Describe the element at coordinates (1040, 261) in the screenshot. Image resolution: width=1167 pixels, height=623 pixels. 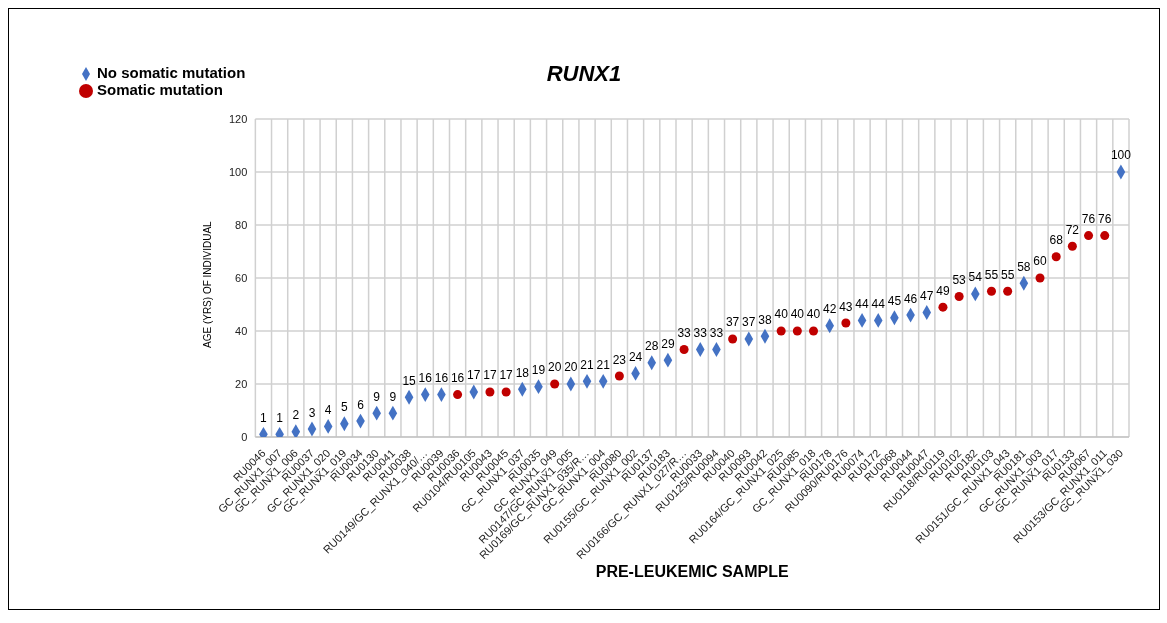
I see `data-label: 60` at that location.